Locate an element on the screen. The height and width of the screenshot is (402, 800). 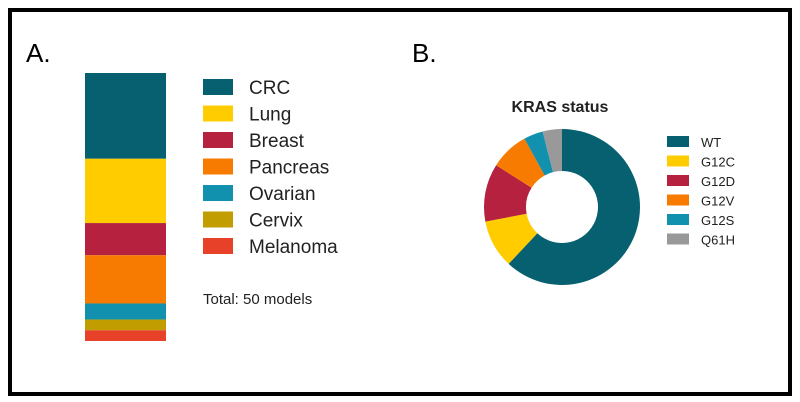
donut-slice-g12v is located at coordinates (520, 163).